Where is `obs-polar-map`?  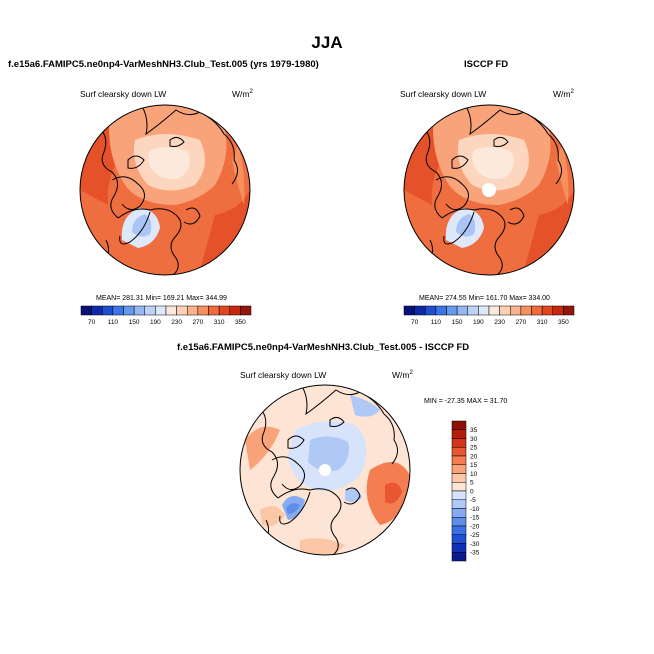 obs-polar-map is located at coordinates (489, 190).